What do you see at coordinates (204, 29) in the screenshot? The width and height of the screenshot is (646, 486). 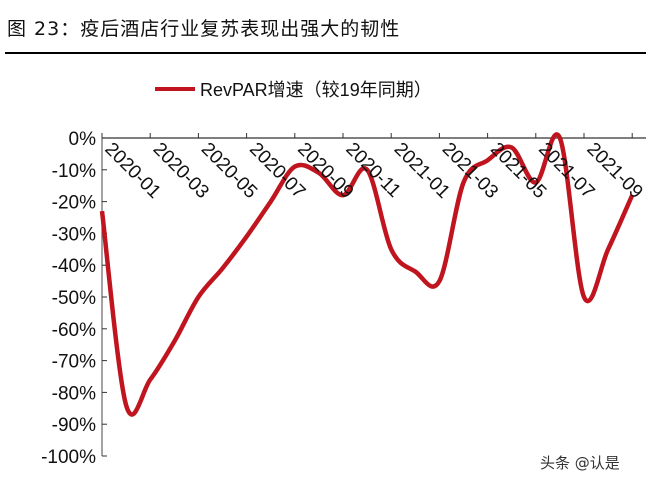 I see `figure-title: 图 23：疫后酒店行业复苏表现出强大的韧性` at bounding box center [204, 29].